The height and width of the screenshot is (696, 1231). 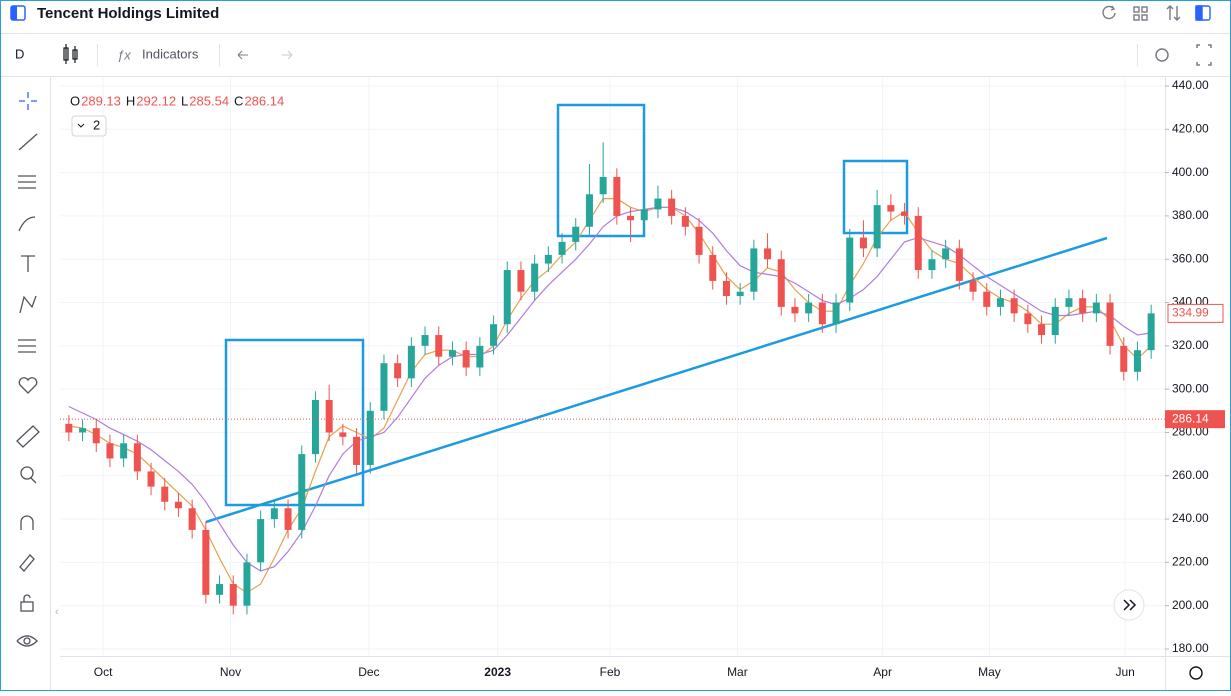 I want to click on legend-key: O, so click(x=75, y=100).